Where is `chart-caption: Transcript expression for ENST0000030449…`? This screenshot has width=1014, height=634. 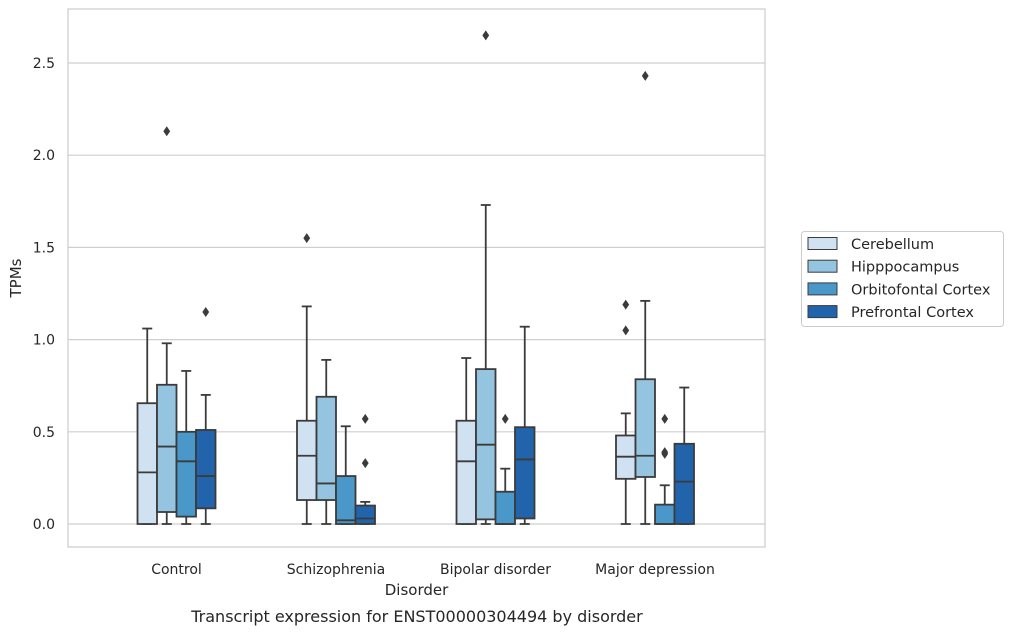 chart-caption: Transcript expression for ENST0000030449… is located at coordinates (416, 616).